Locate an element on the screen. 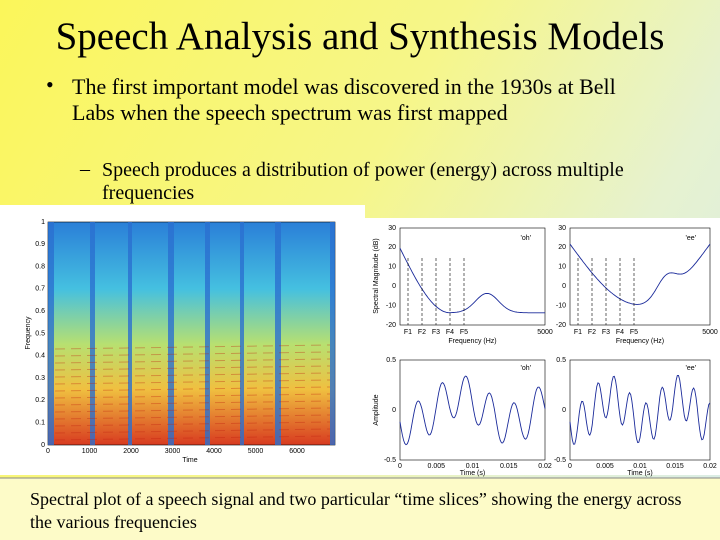 This screenshot has height=540, width=720. y-tick-label: 0.8 is located at coordinates (40, 266).